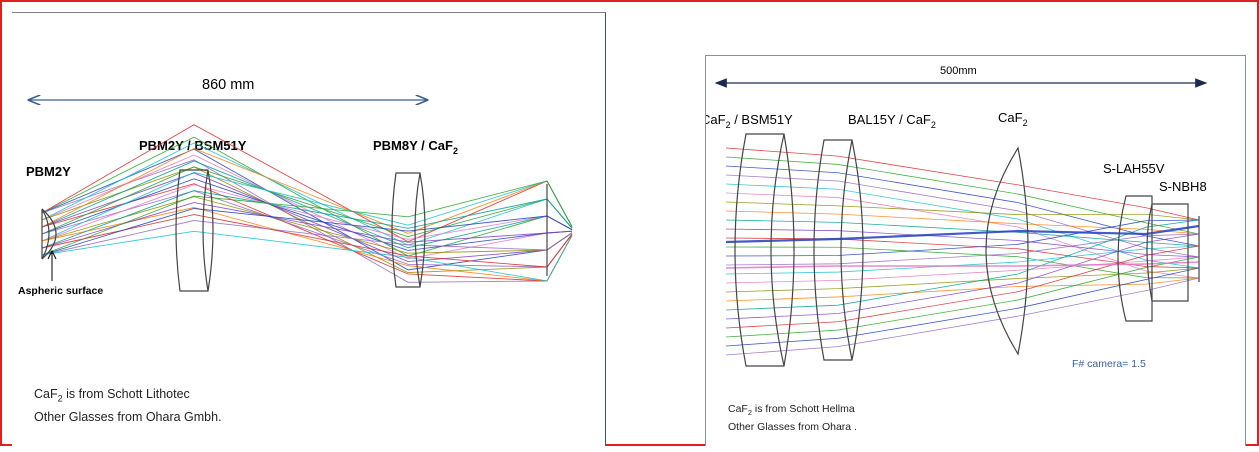 The height and width of the screenshot is (452, 1259). What do you see at coordinates (838, 250) in the screenshot?
I see `lens-group-g2` at bounding box center [838, 250].